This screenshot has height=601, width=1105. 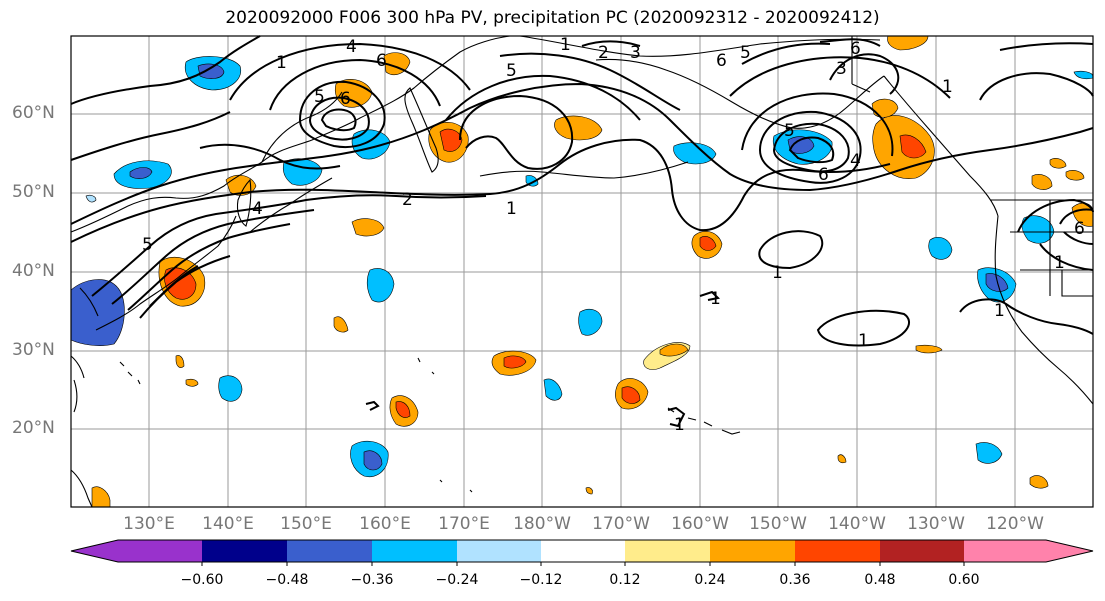 What do you see at coordinates (635, 53) in the screenshot?
I see `contour-label: 3` at bounding box center [635, 53].